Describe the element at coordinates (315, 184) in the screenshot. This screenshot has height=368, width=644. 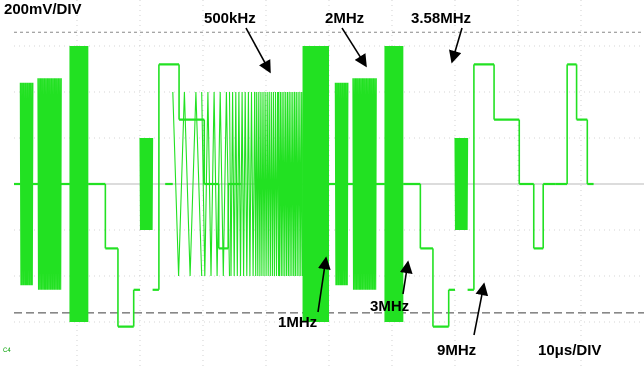
I see `burst-9mhz` at that location.